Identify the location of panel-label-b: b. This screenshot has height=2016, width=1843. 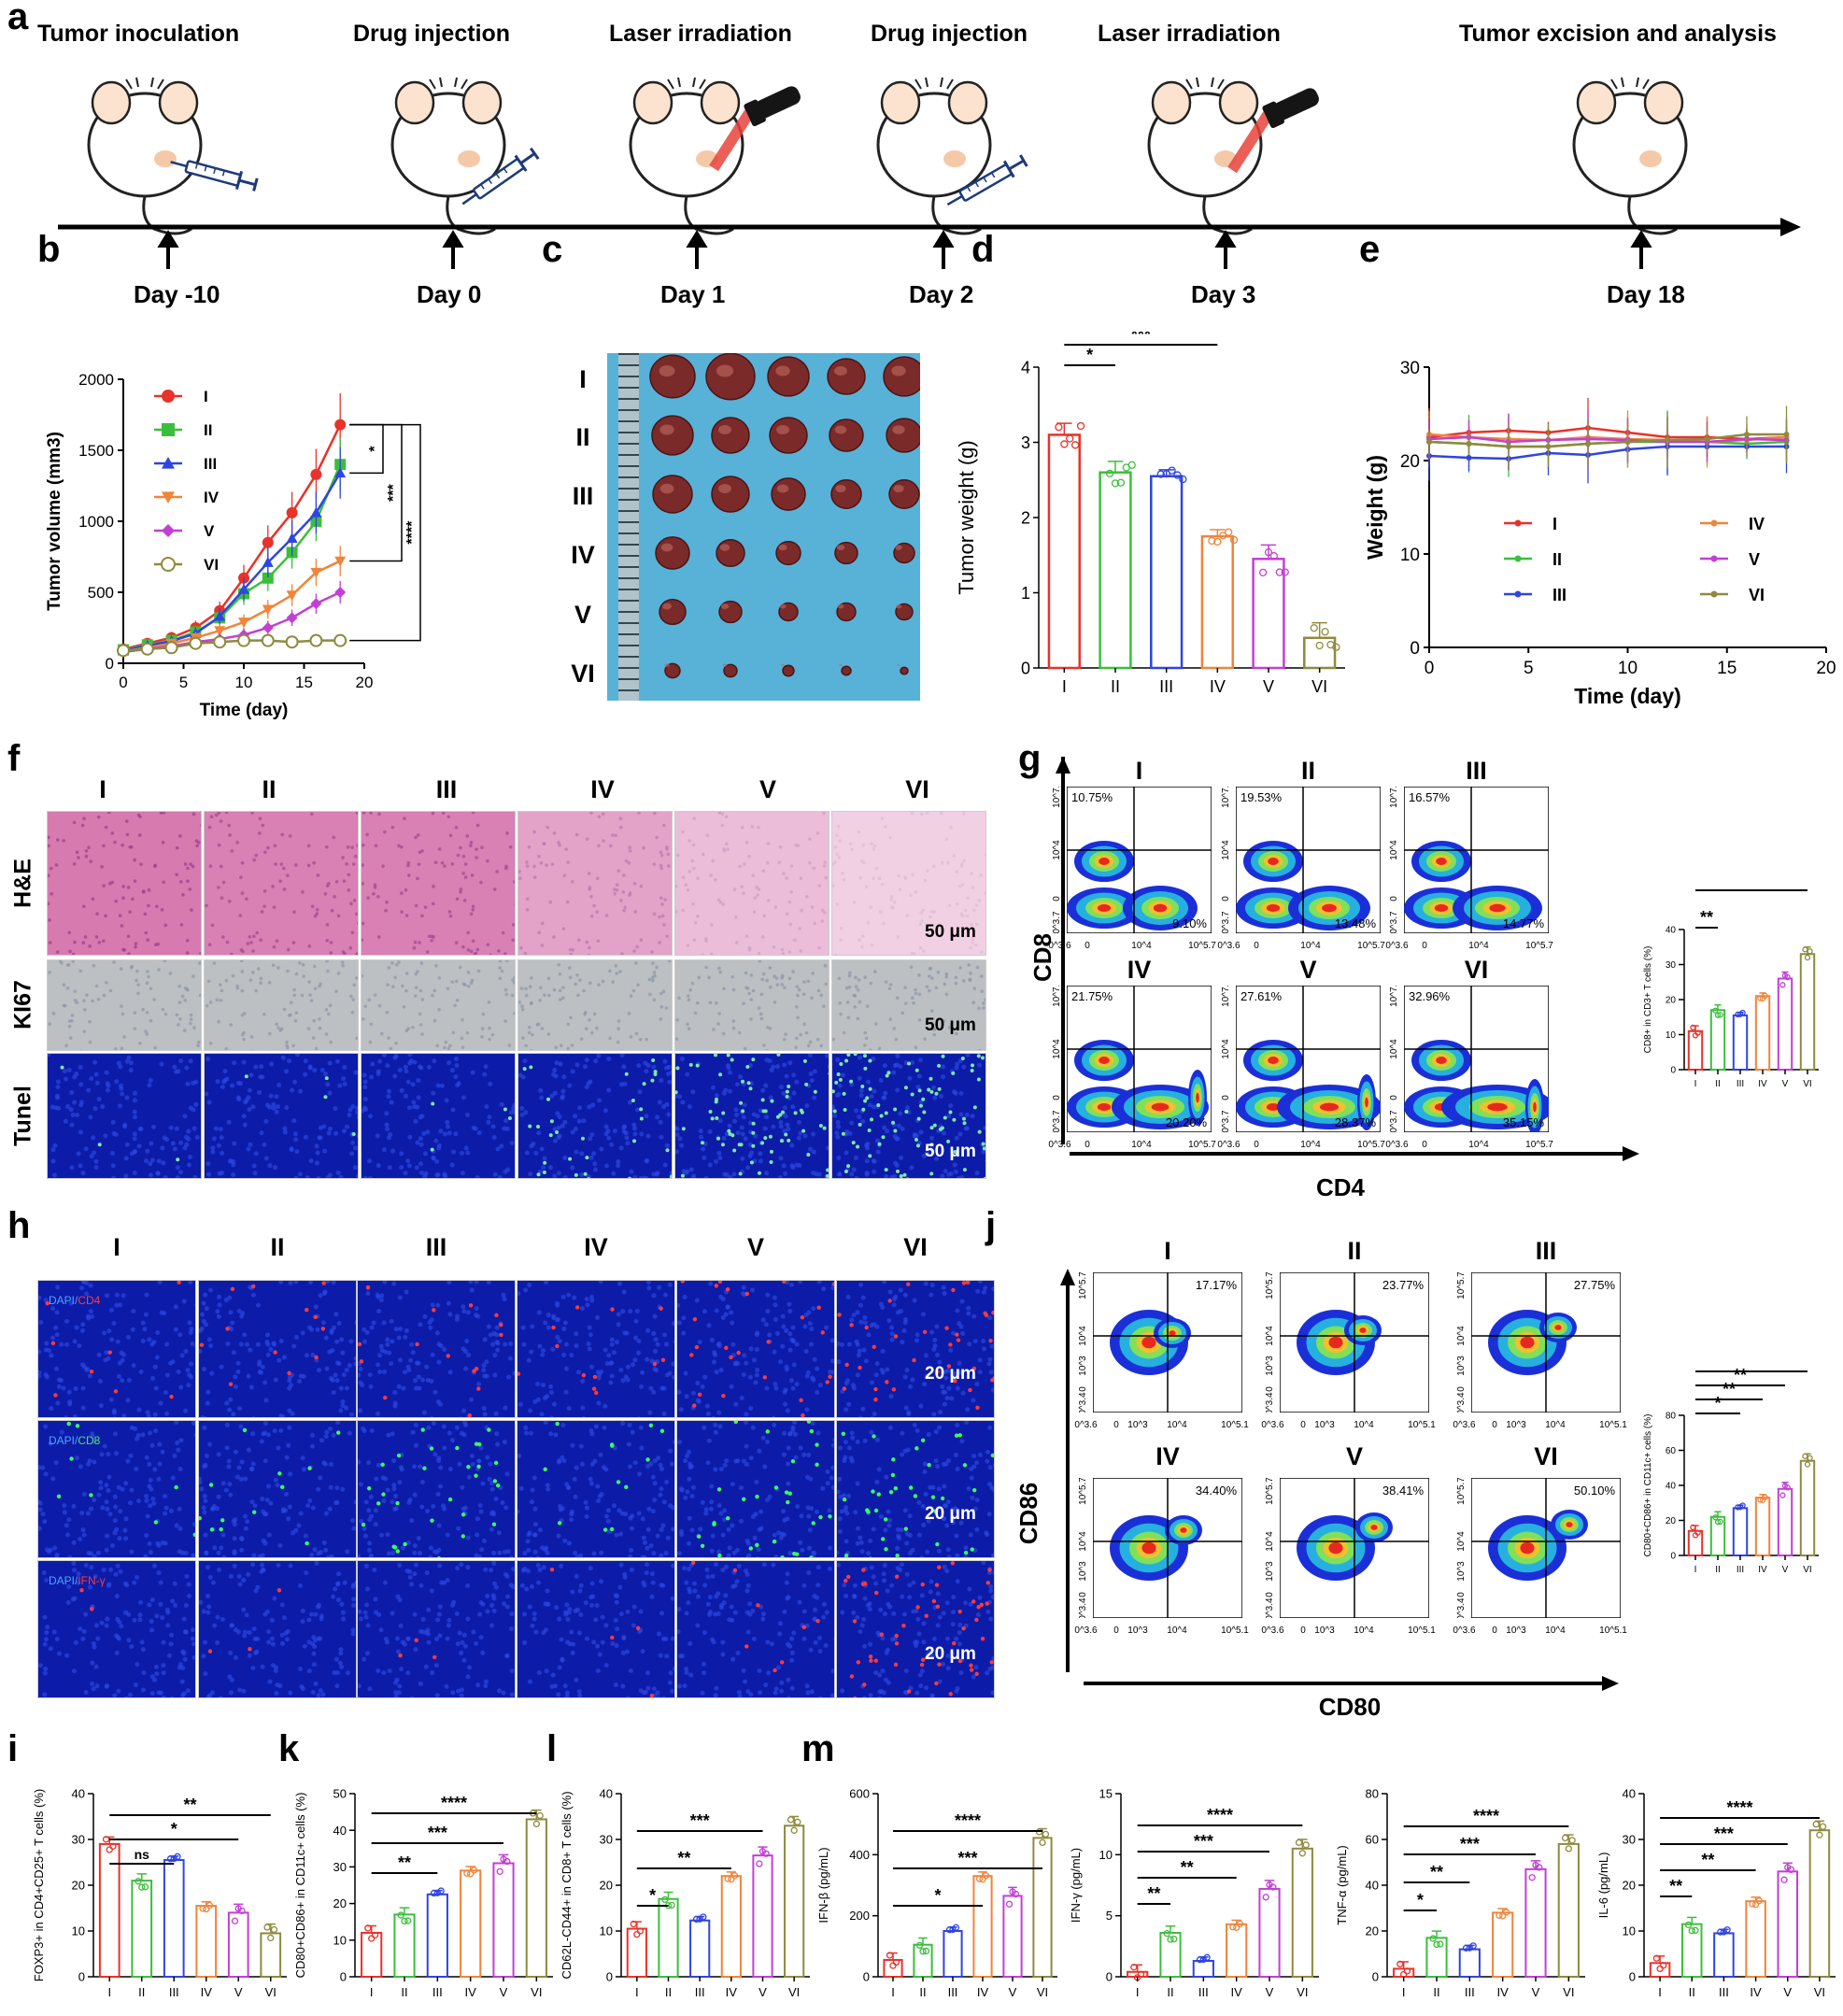
(49, 249).